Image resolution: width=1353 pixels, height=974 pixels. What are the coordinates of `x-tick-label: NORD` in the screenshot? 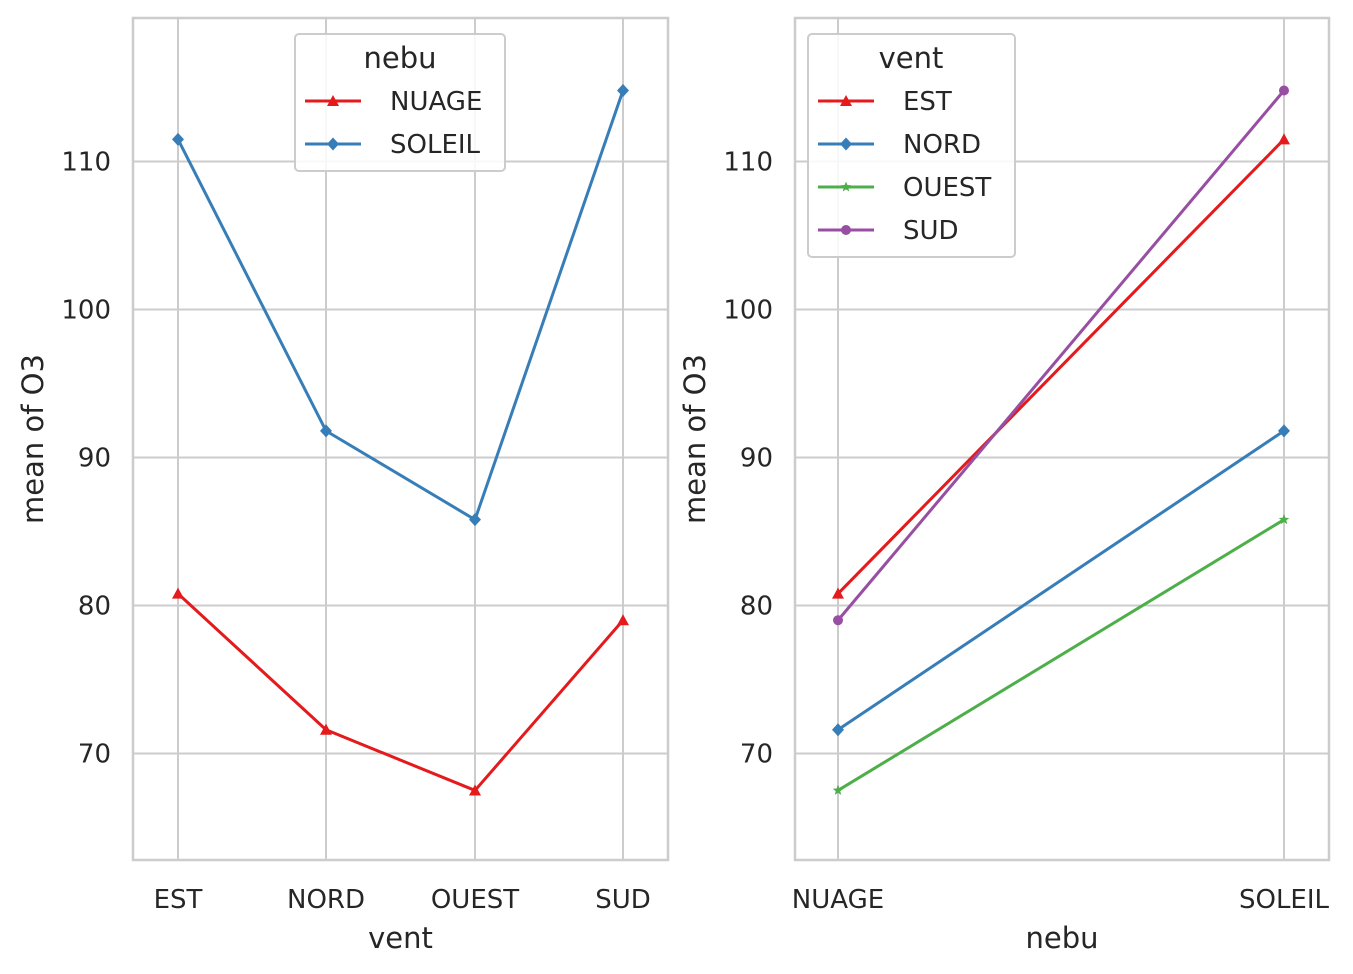 It's located at (326, 900).